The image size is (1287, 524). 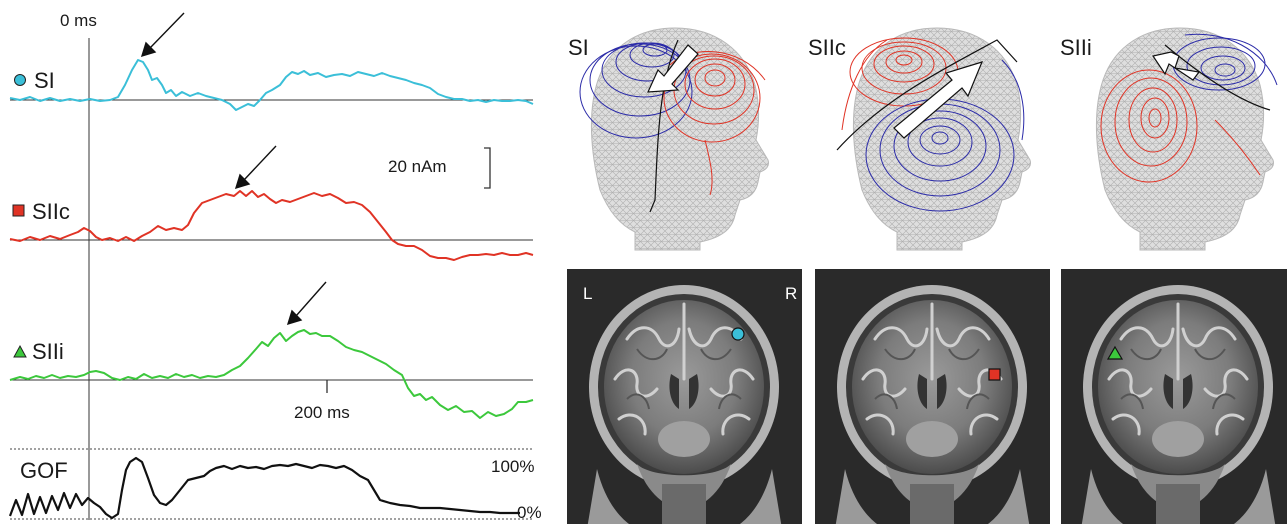 What do you see at coordinates (322, 412) in the screenshot?
I see `time-tick-label: 200 ms` at bounding box center [322, 412].